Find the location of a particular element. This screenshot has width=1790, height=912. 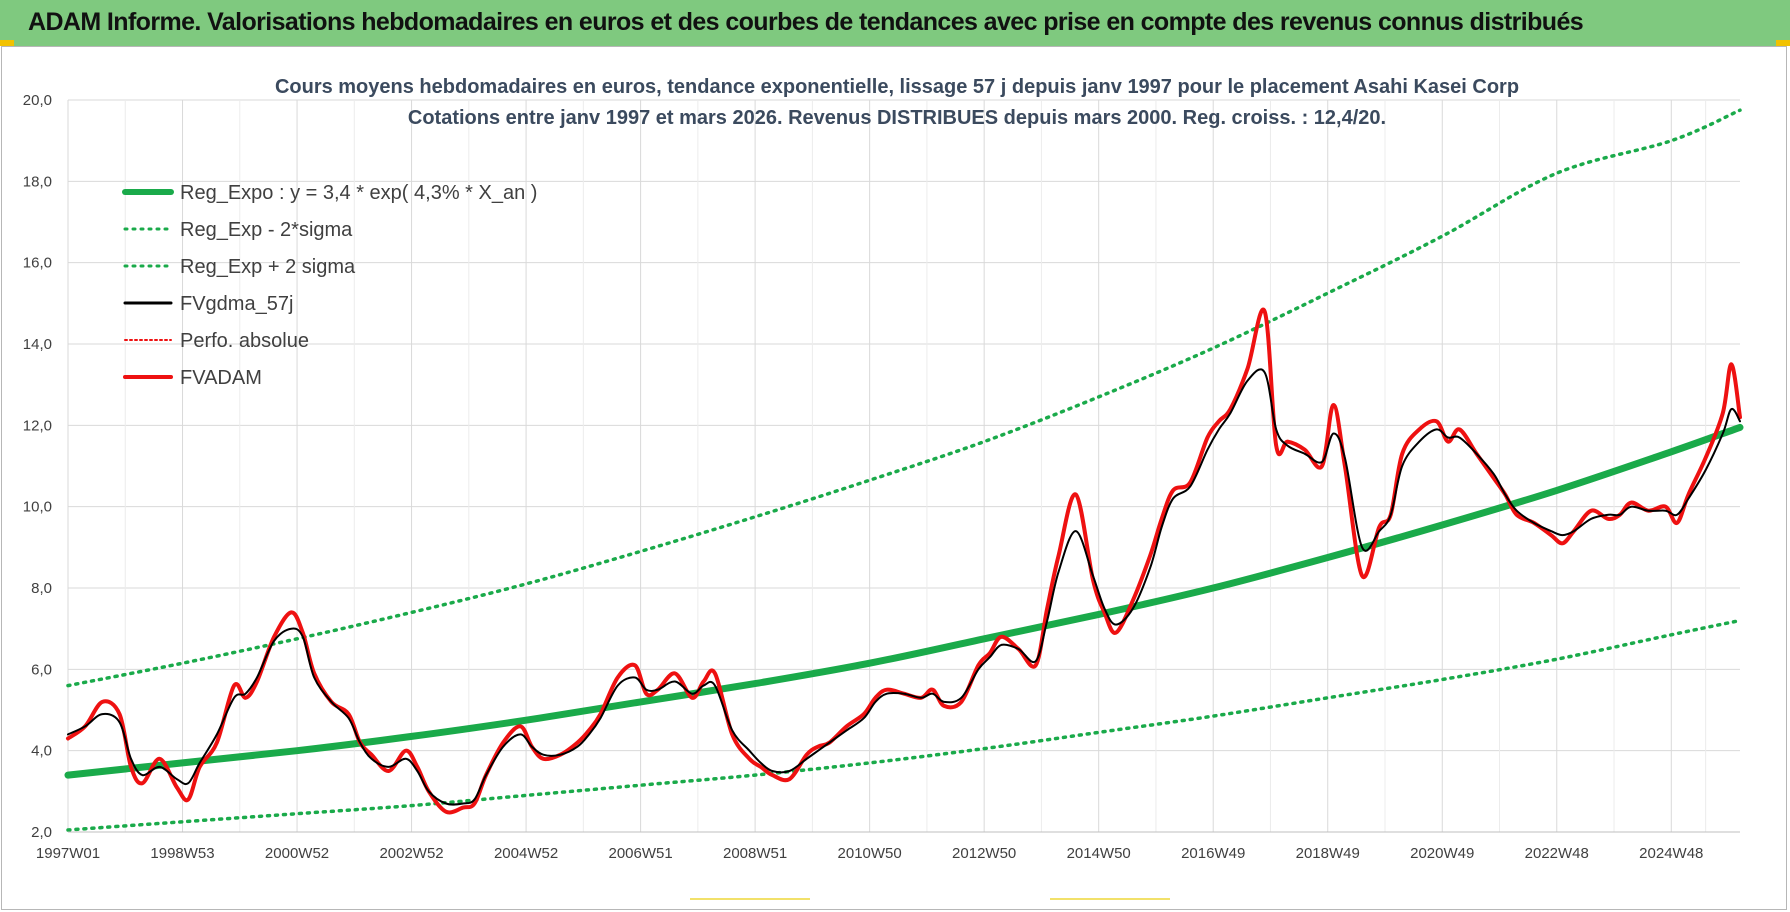

x-tick-label: 2022W48 is located at coordinates (1557, 853).